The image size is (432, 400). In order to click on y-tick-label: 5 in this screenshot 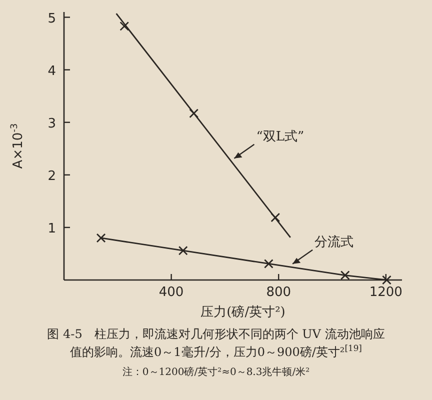, I will do `click(52, 18)`.